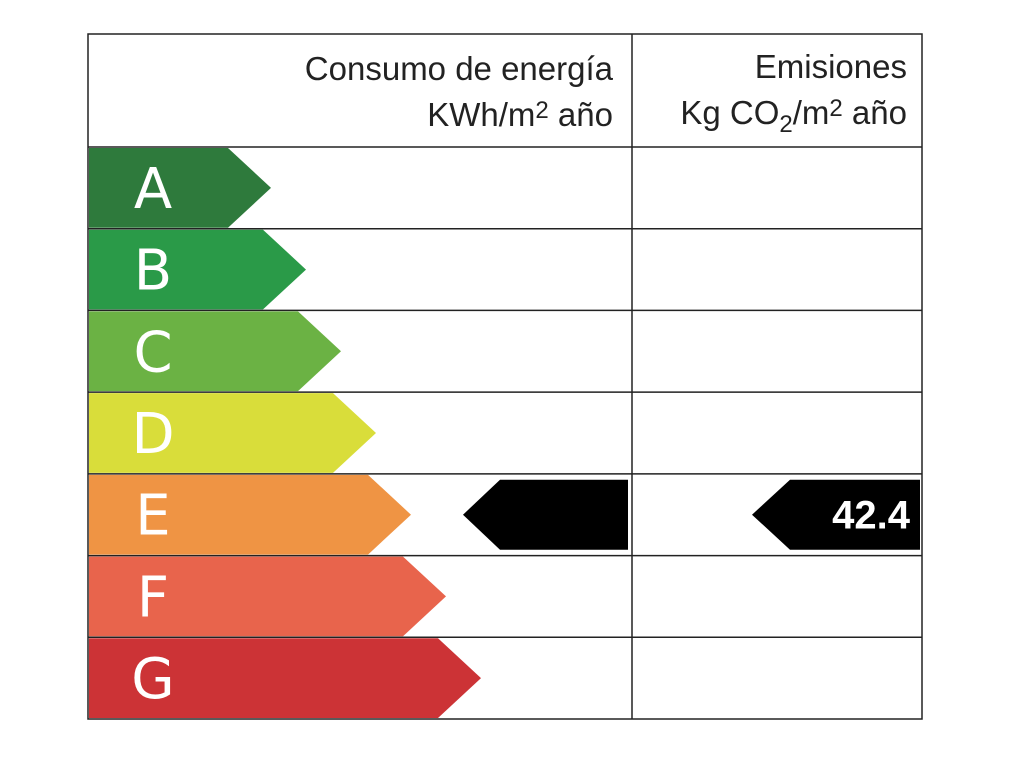  I want to click on grade-letter: B, so click(153, 271).